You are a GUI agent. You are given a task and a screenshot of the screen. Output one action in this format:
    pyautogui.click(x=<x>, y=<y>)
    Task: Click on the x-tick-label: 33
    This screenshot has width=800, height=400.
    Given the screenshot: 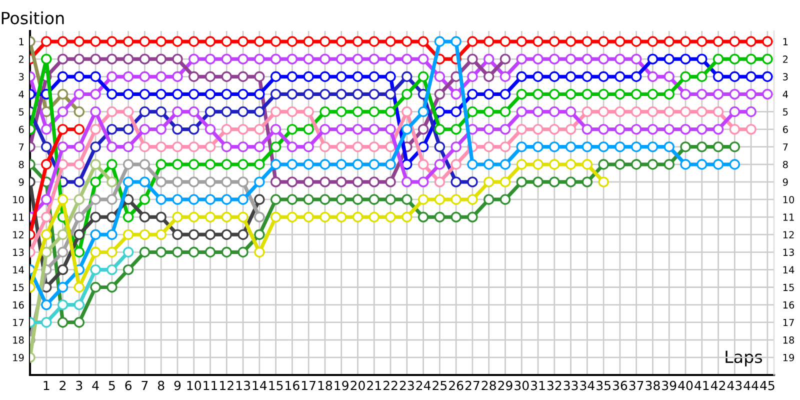 What is the action you would take?
    pyautogui.click(x=571, y=385)
    